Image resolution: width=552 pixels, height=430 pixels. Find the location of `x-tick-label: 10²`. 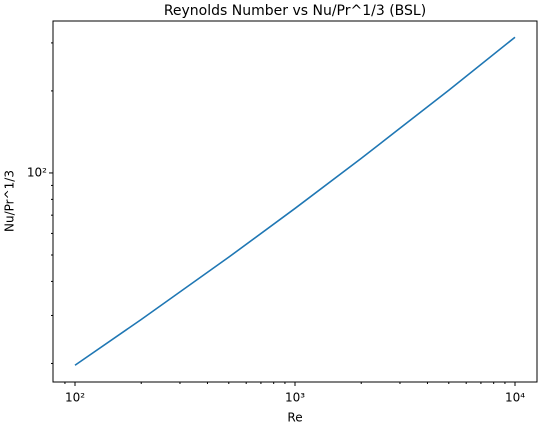

x-tick-label: 10² is located at coordinates (75, 398).